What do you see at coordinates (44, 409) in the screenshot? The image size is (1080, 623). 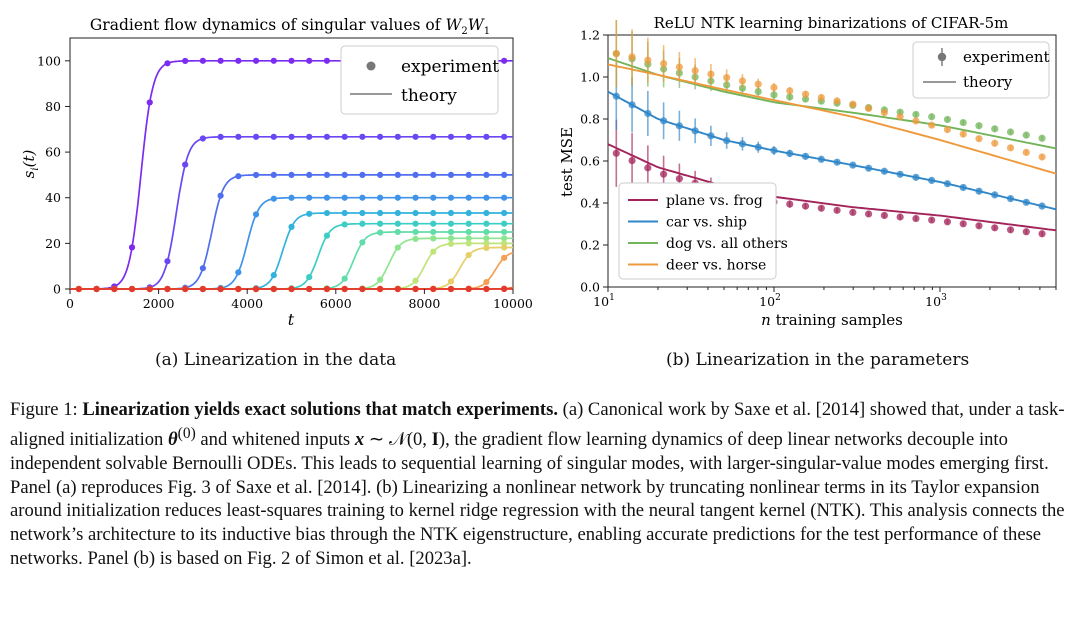 I see `caption-label: Figure 1:` at bounding box center [44, 409].